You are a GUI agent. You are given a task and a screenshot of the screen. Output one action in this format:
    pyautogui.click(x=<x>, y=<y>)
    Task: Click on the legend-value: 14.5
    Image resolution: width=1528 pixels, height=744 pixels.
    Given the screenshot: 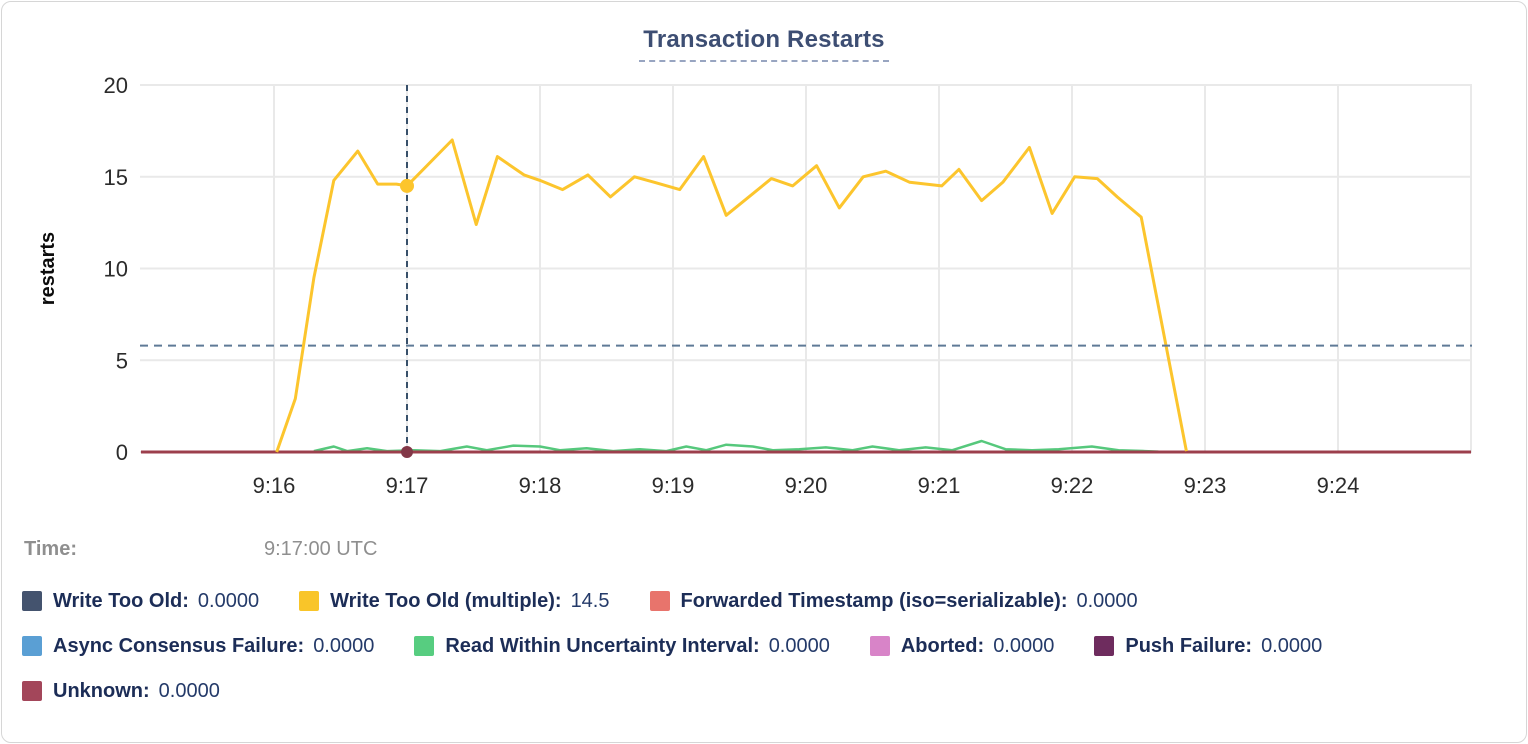 What is the action you would take?
    pyautogui.click(x=590, y=600)
    